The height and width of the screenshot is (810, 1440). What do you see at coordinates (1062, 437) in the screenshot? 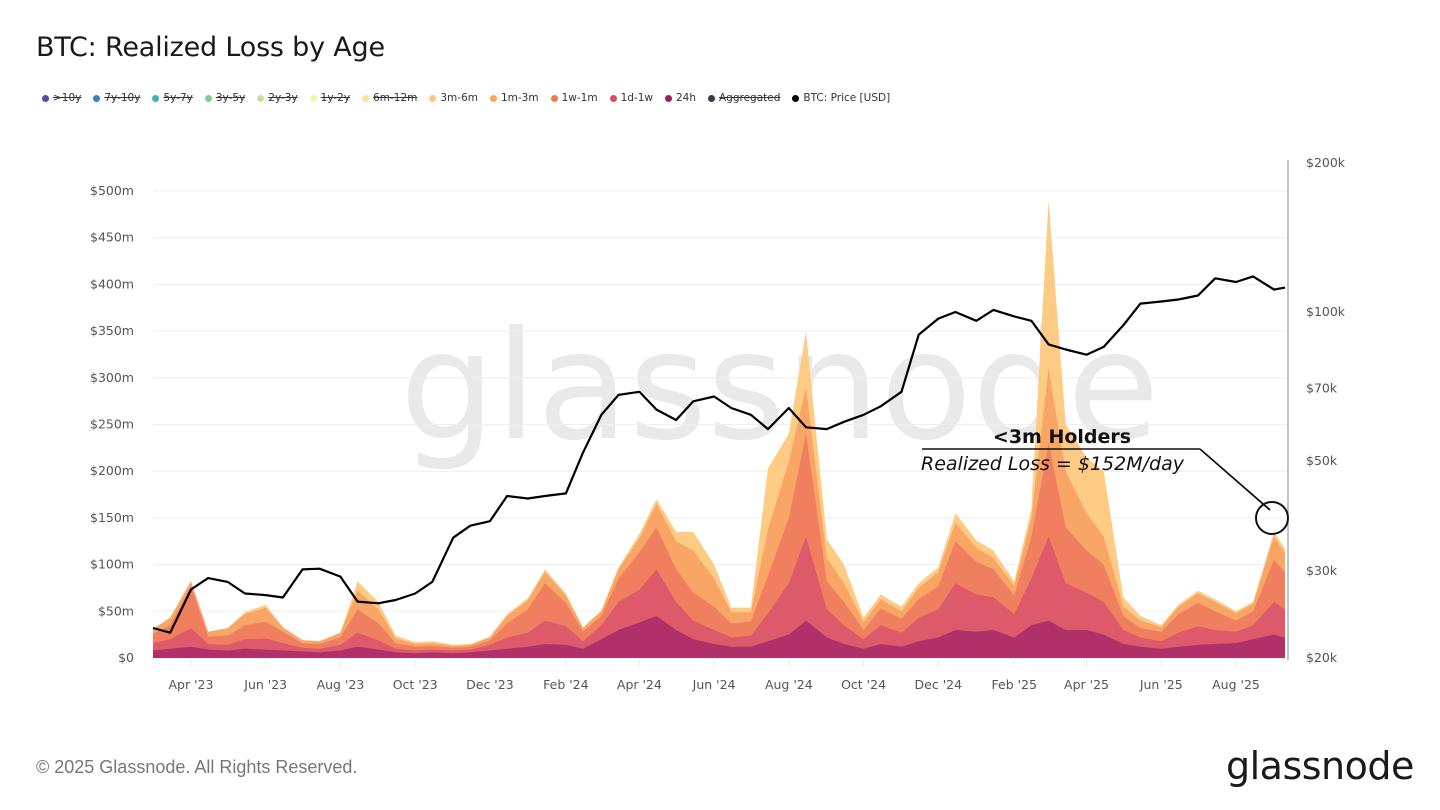
I see `annotation-title: <3m Holders` at bounding box center [1062, 437].